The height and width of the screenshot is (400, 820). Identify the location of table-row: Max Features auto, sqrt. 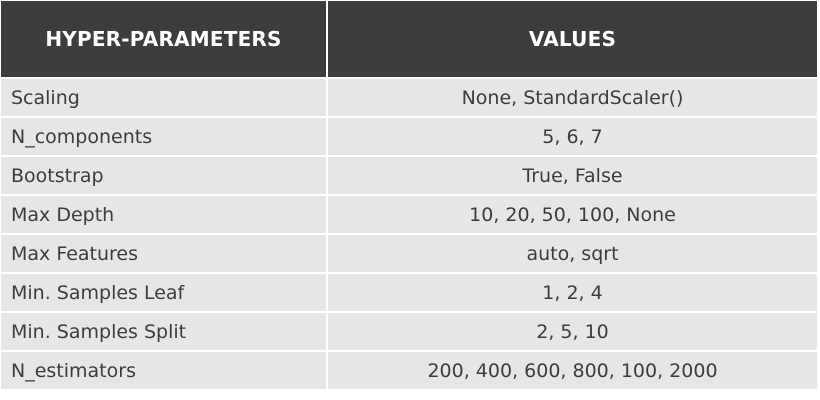
(409, 253).